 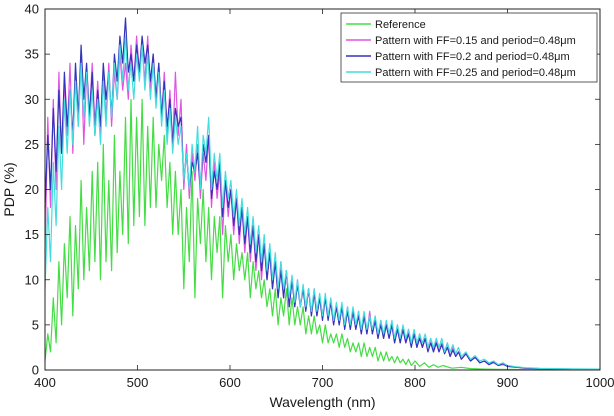 I want to click on y-tick-label: 35, so click(x=32, y=54).